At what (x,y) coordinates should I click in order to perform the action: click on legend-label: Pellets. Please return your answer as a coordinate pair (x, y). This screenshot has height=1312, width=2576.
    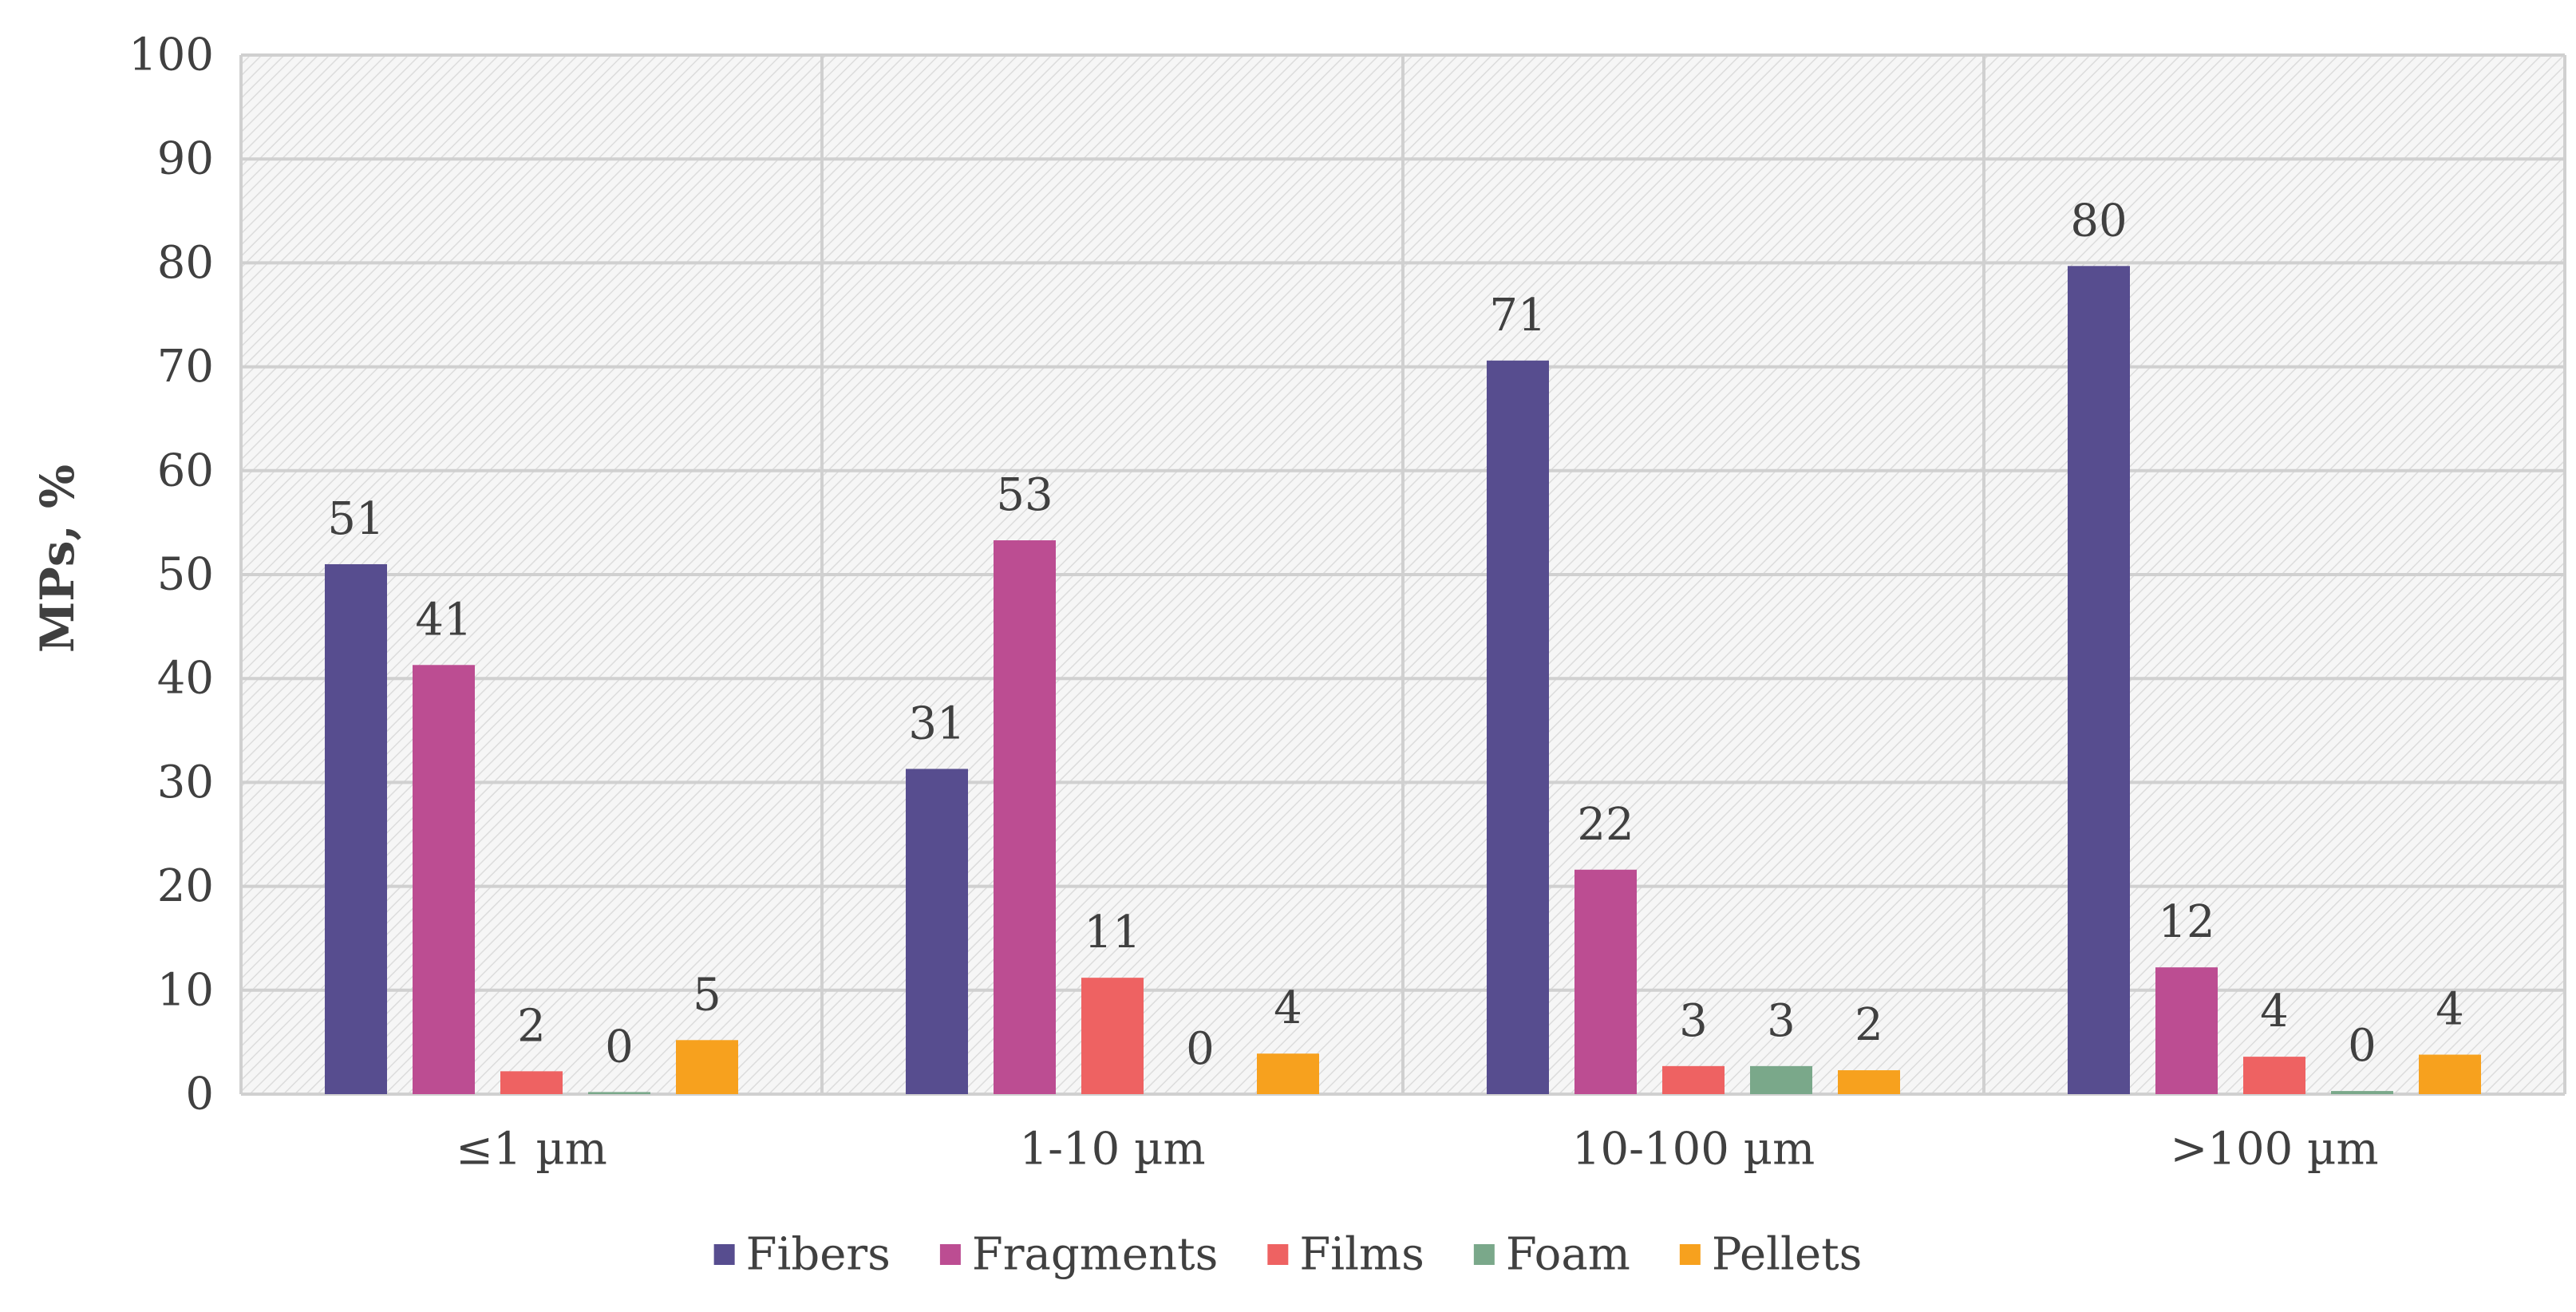
    Looking at the image, I should click on (1787, 1255).